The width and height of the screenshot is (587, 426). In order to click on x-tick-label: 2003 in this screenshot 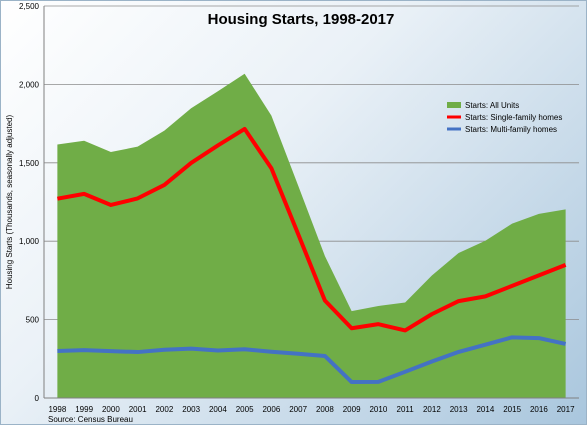, I will do `click(191, 409)`.